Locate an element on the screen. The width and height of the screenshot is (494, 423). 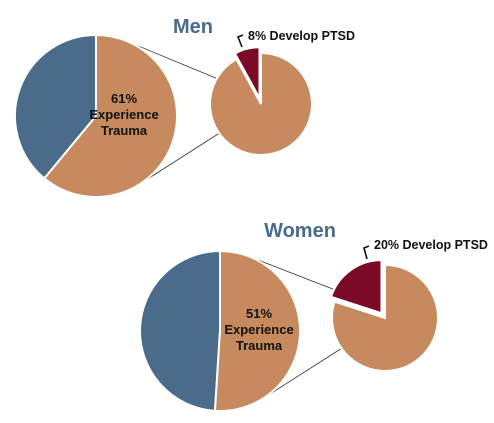
women-develop-ptsd-slice is located at coordinates (356, 287).